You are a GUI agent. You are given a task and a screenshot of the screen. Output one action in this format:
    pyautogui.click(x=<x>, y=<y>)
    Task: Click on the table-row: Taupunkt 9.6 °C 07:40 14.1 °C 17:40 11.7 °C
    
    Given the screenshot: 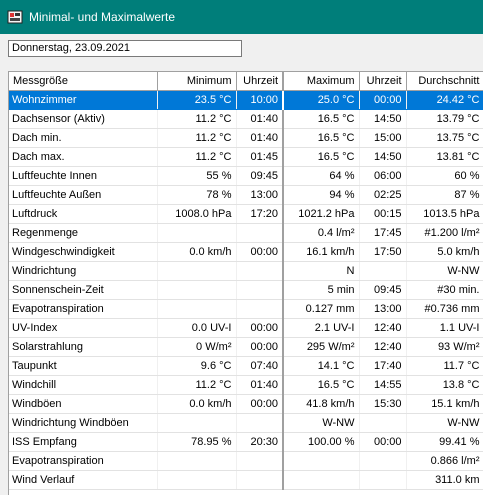 What is the action you would take?
    pyautogui.click(x=246, y=366)
    